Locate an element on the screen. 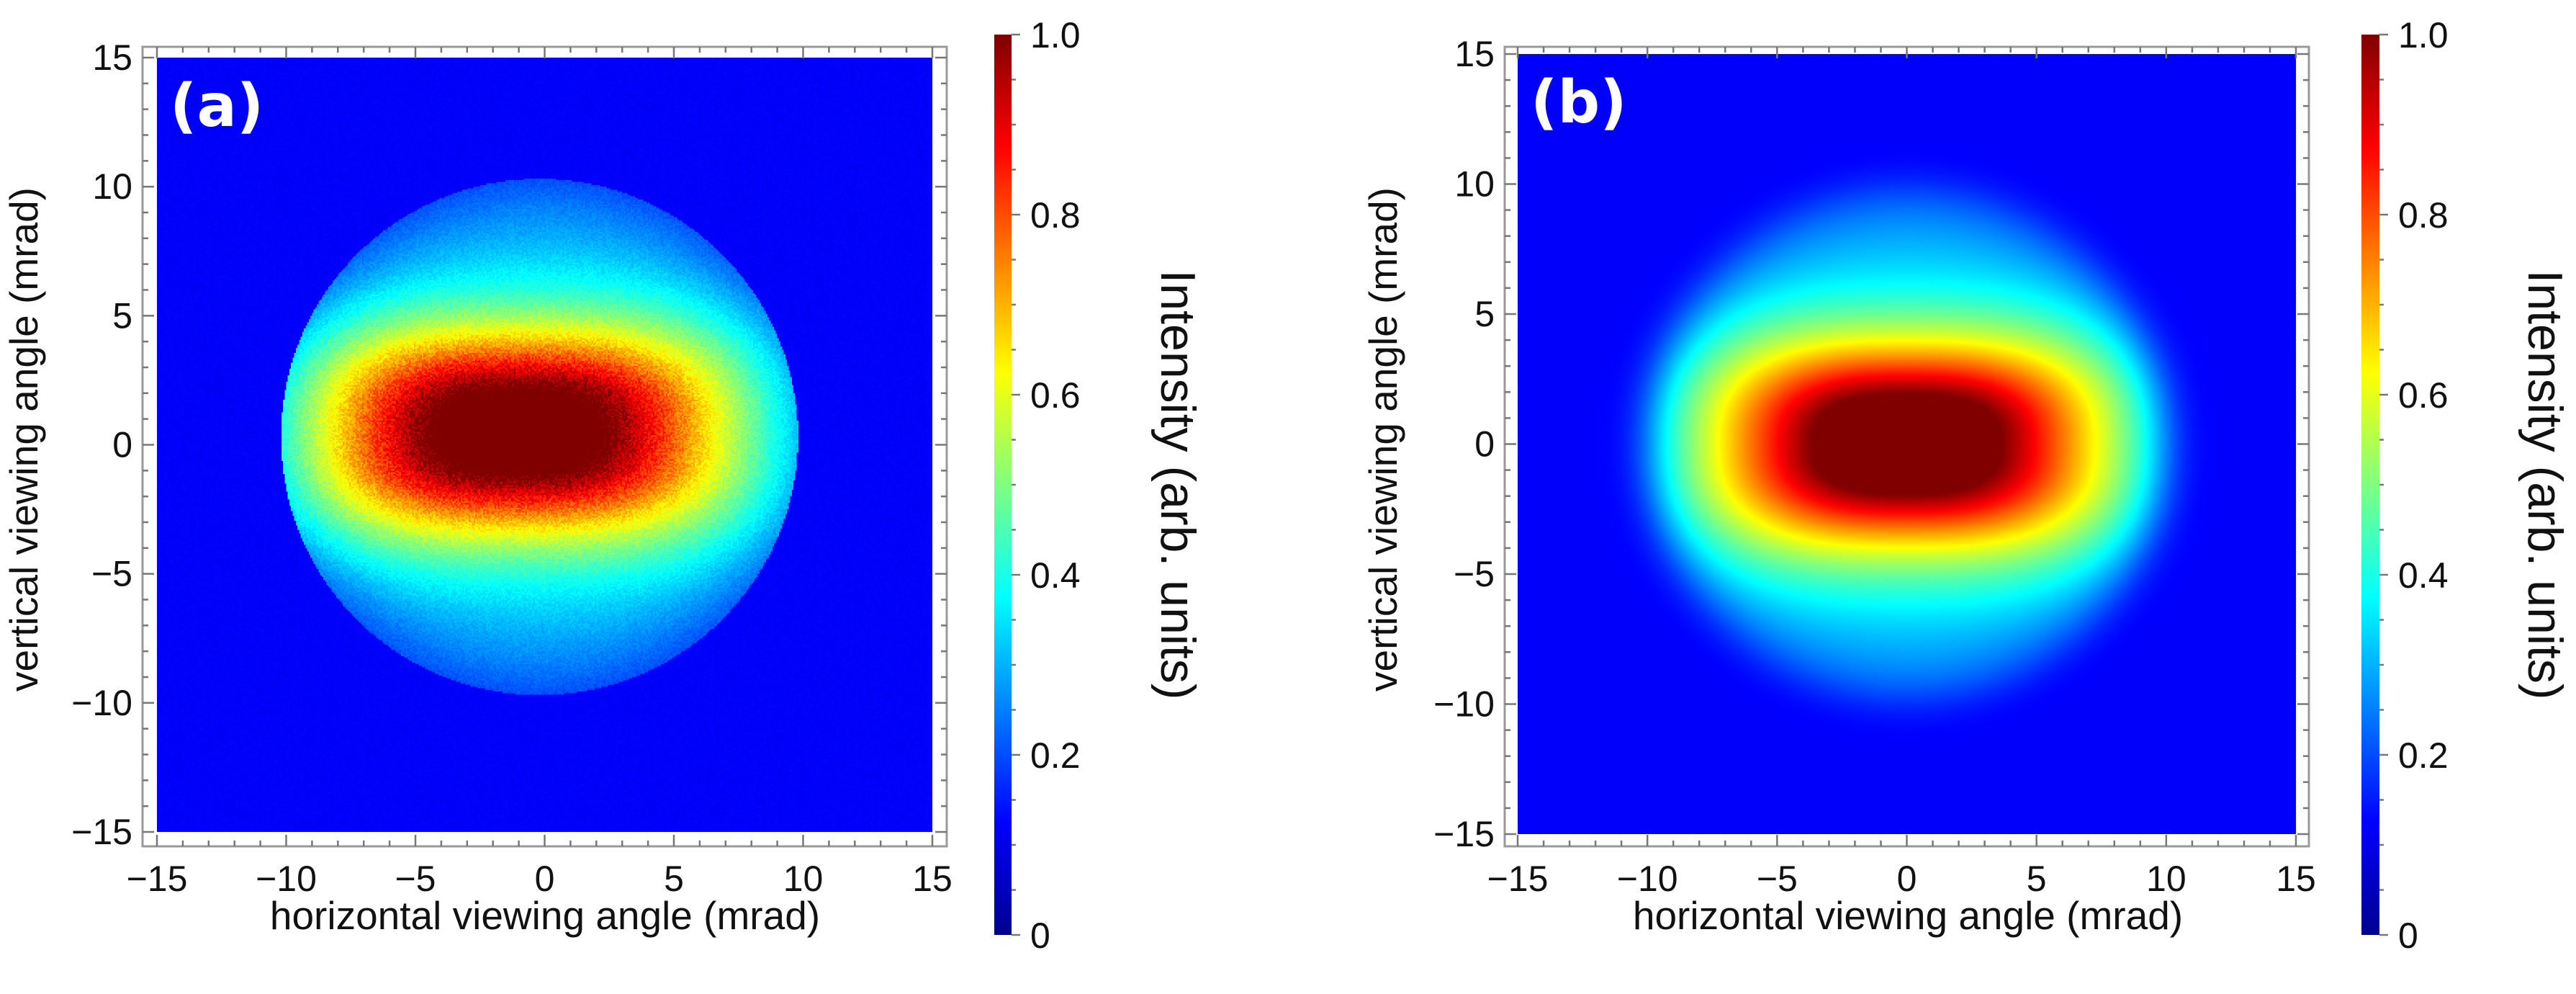 The width and height of the screenshot is (2576, 994). panel-label: (a) is located at coordinates (217, 106).